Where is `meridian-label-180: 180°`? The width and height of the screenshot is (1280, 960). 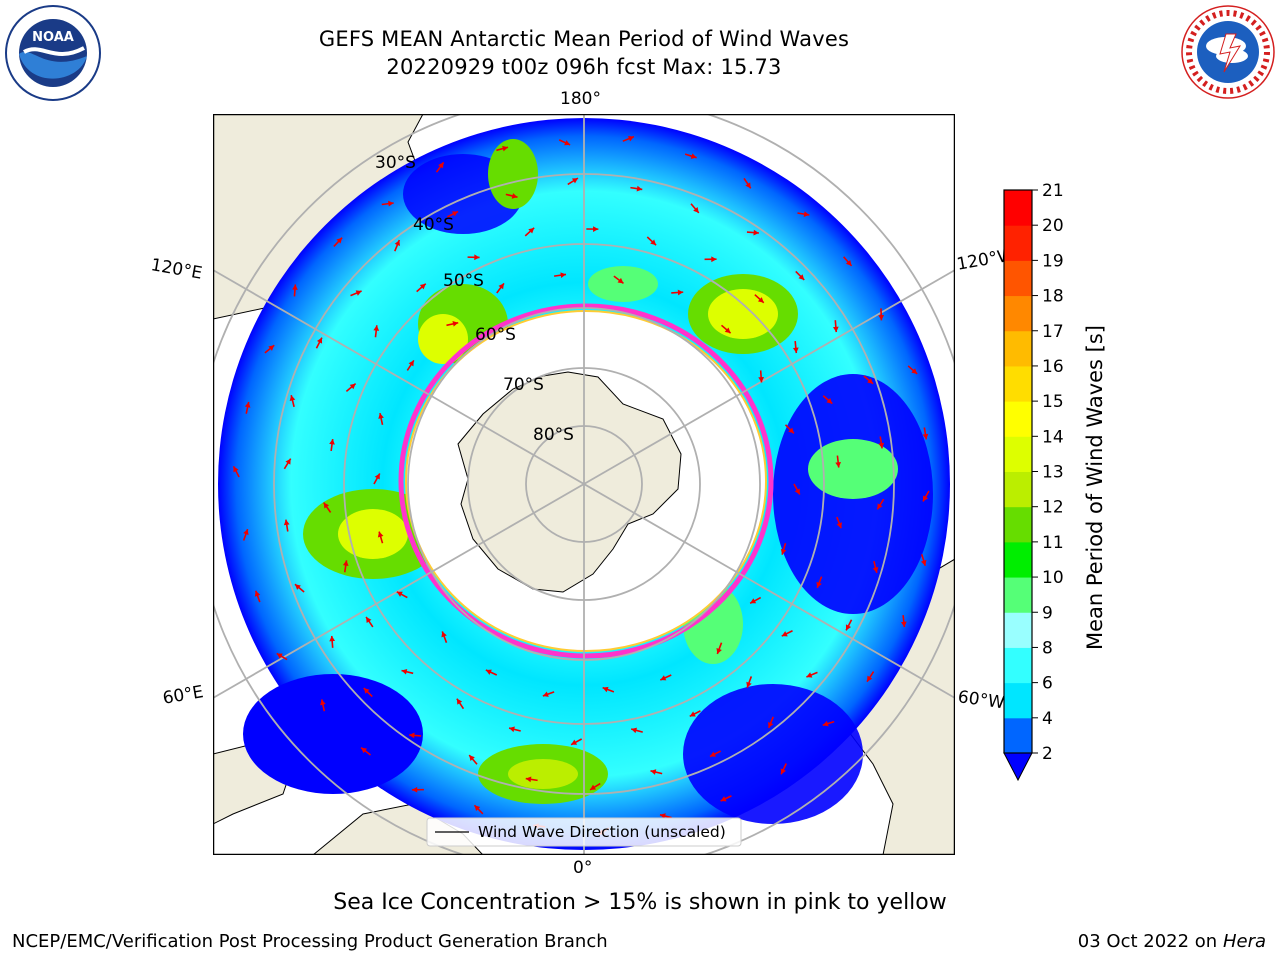 meridian-label-180: 180° is located at coordinates (580, 99).